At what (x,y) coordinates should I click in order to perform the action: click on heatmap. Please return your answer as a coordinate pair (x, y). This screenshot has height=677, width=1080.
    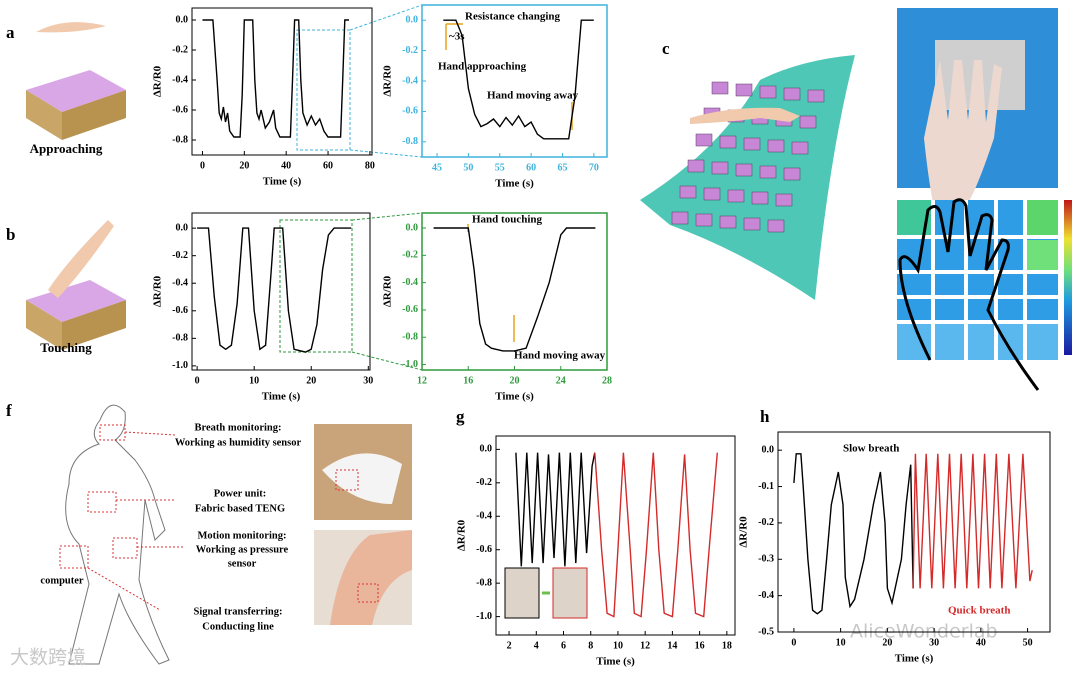
    Looking at the image, I should click on (984, 294).